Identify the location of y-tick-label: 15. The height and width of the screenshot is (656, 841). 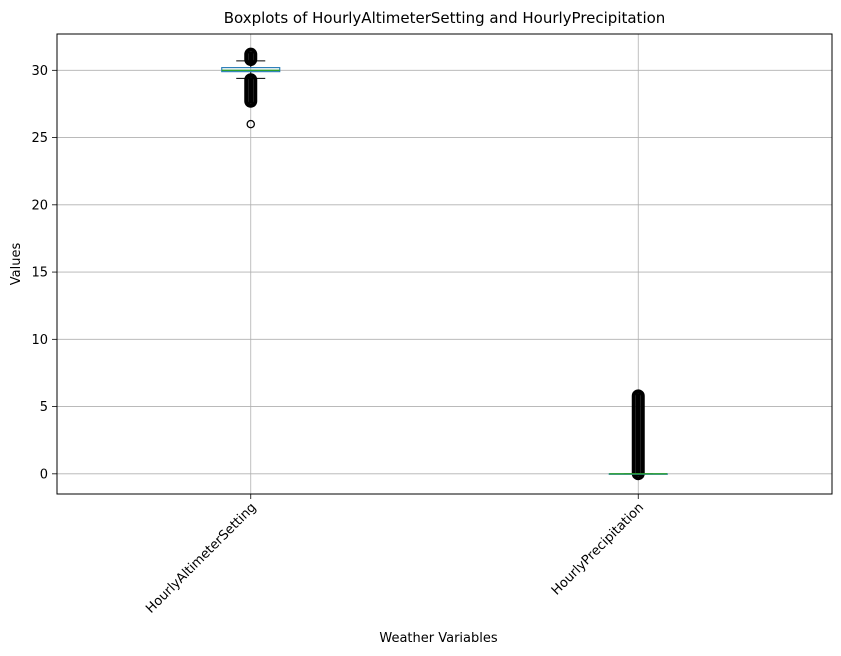
(39, 273).